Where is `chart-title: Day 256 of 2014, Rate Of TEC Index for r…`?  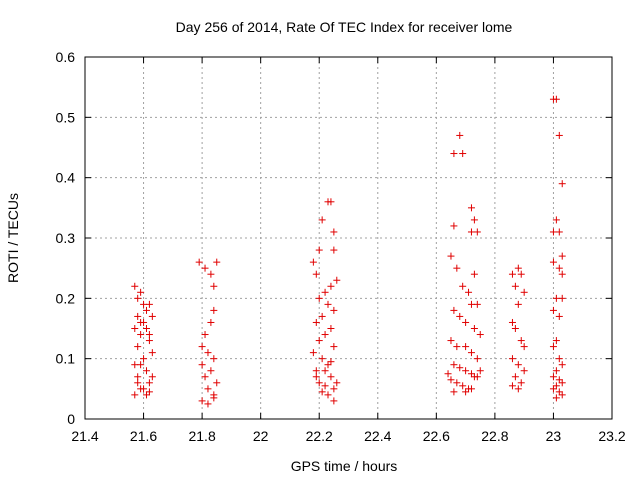 chart-title: Day 256 of 2014, Rate Of TEC Index for r… is located at coordinates (344, 27).